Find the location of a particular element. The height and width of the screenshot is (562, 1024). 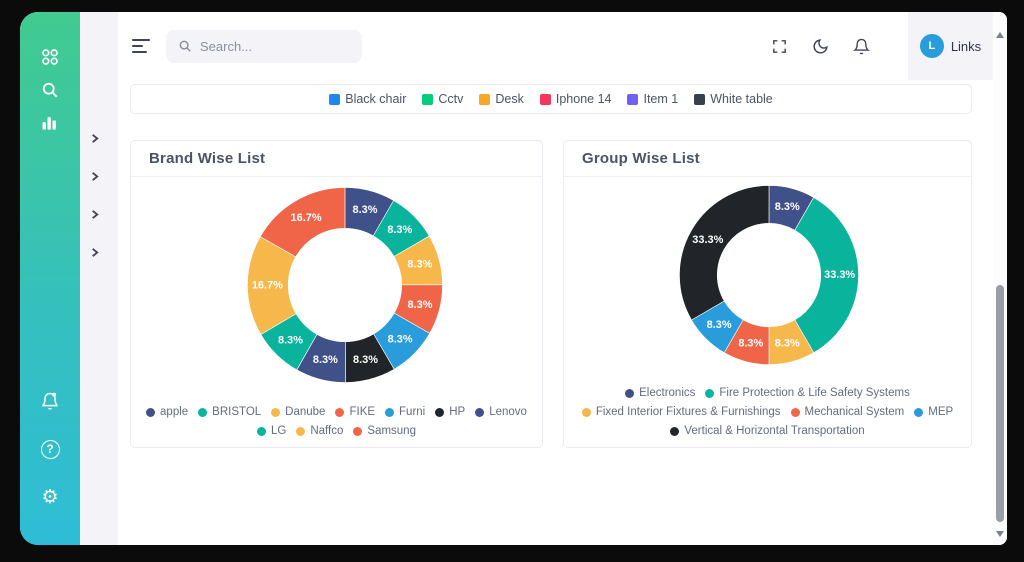

legend-label: Vertical & Horizontal Transportation is located at coordinates (774, 431).